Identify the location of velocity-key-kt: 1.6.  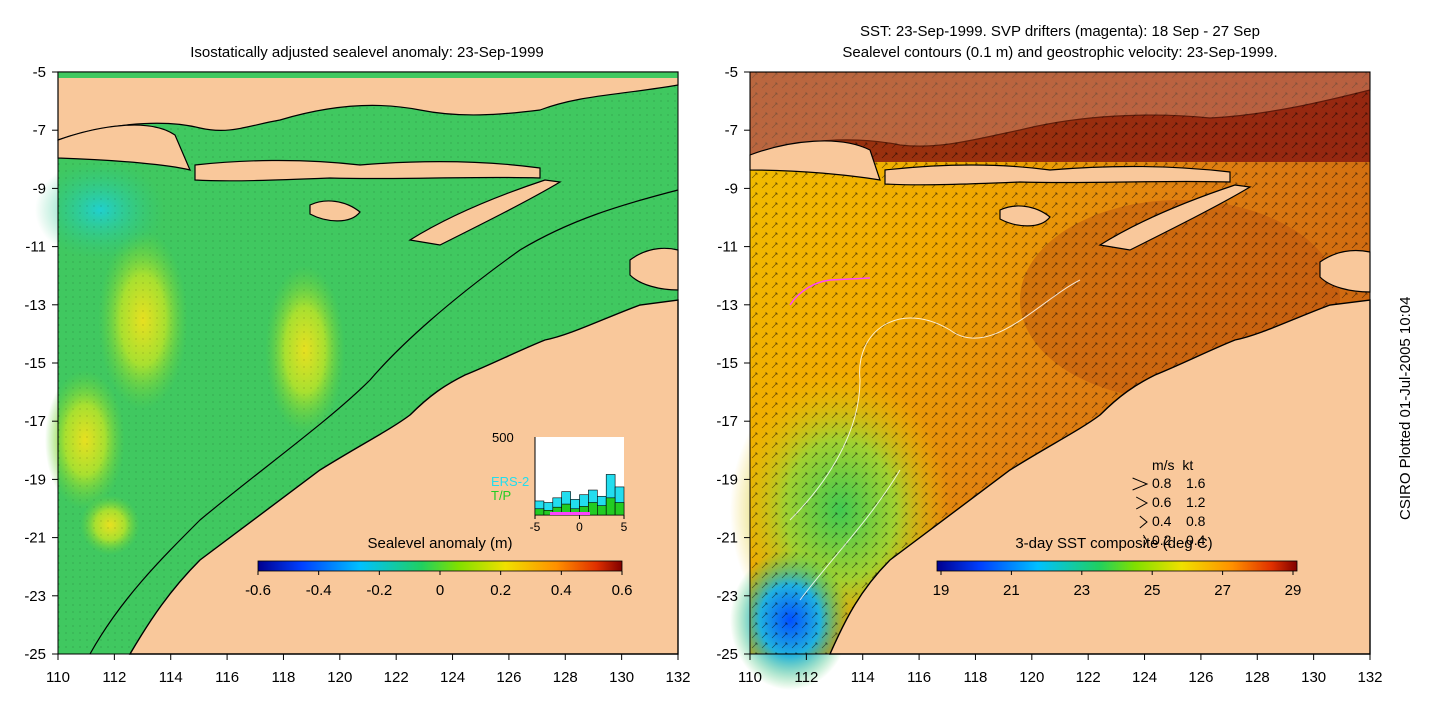
(1196, 483).